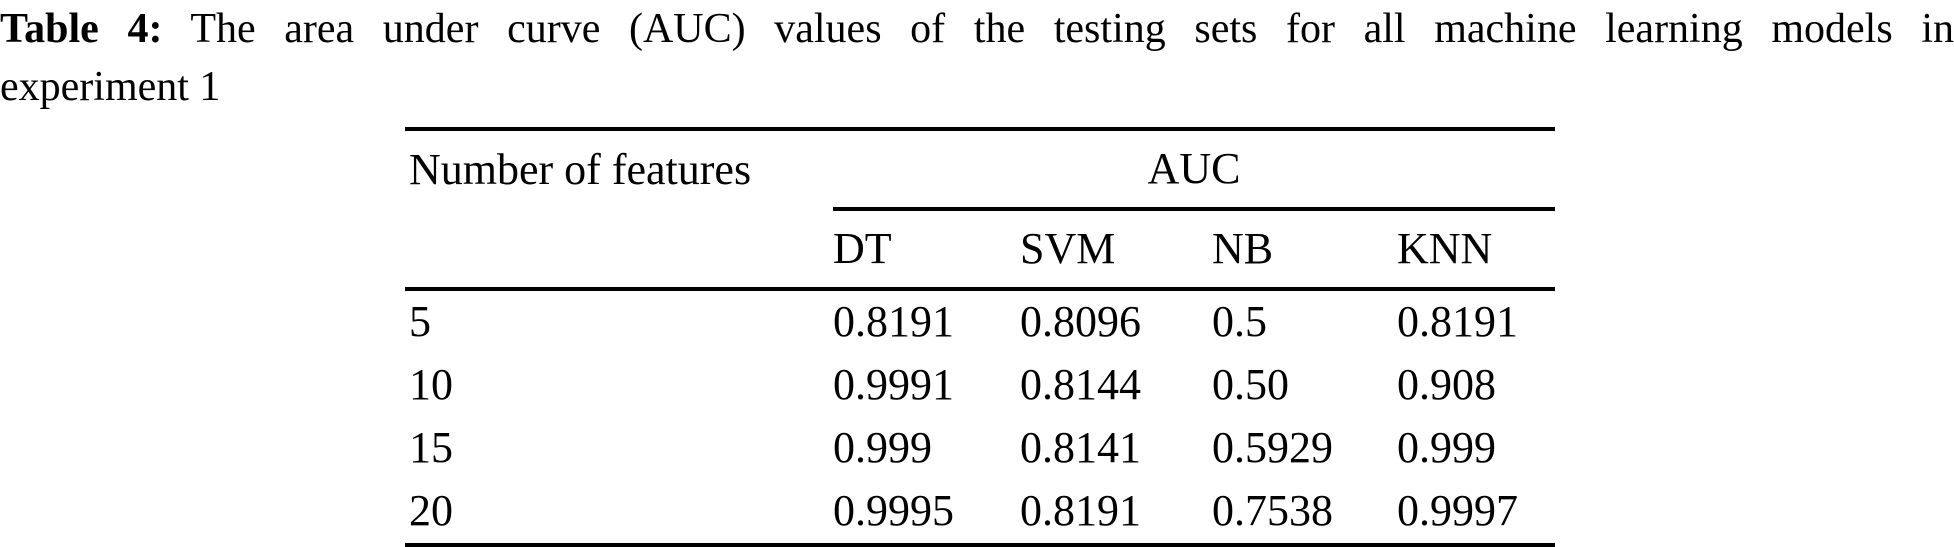 This screenshot has width=1954, height=547. I want to click on auc-value-dt: 0.9995, so click(893, 511).